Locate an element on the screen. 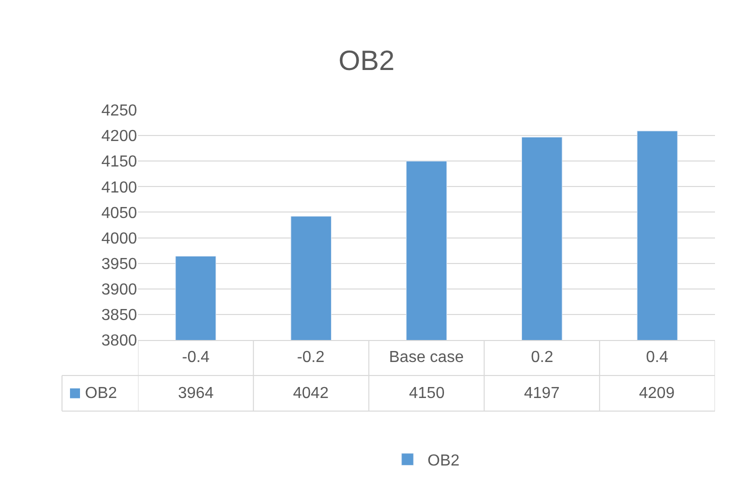 This screenshot has width=733, height=488. x-tick-label: 0.4 is located at coordinates (657, 357).